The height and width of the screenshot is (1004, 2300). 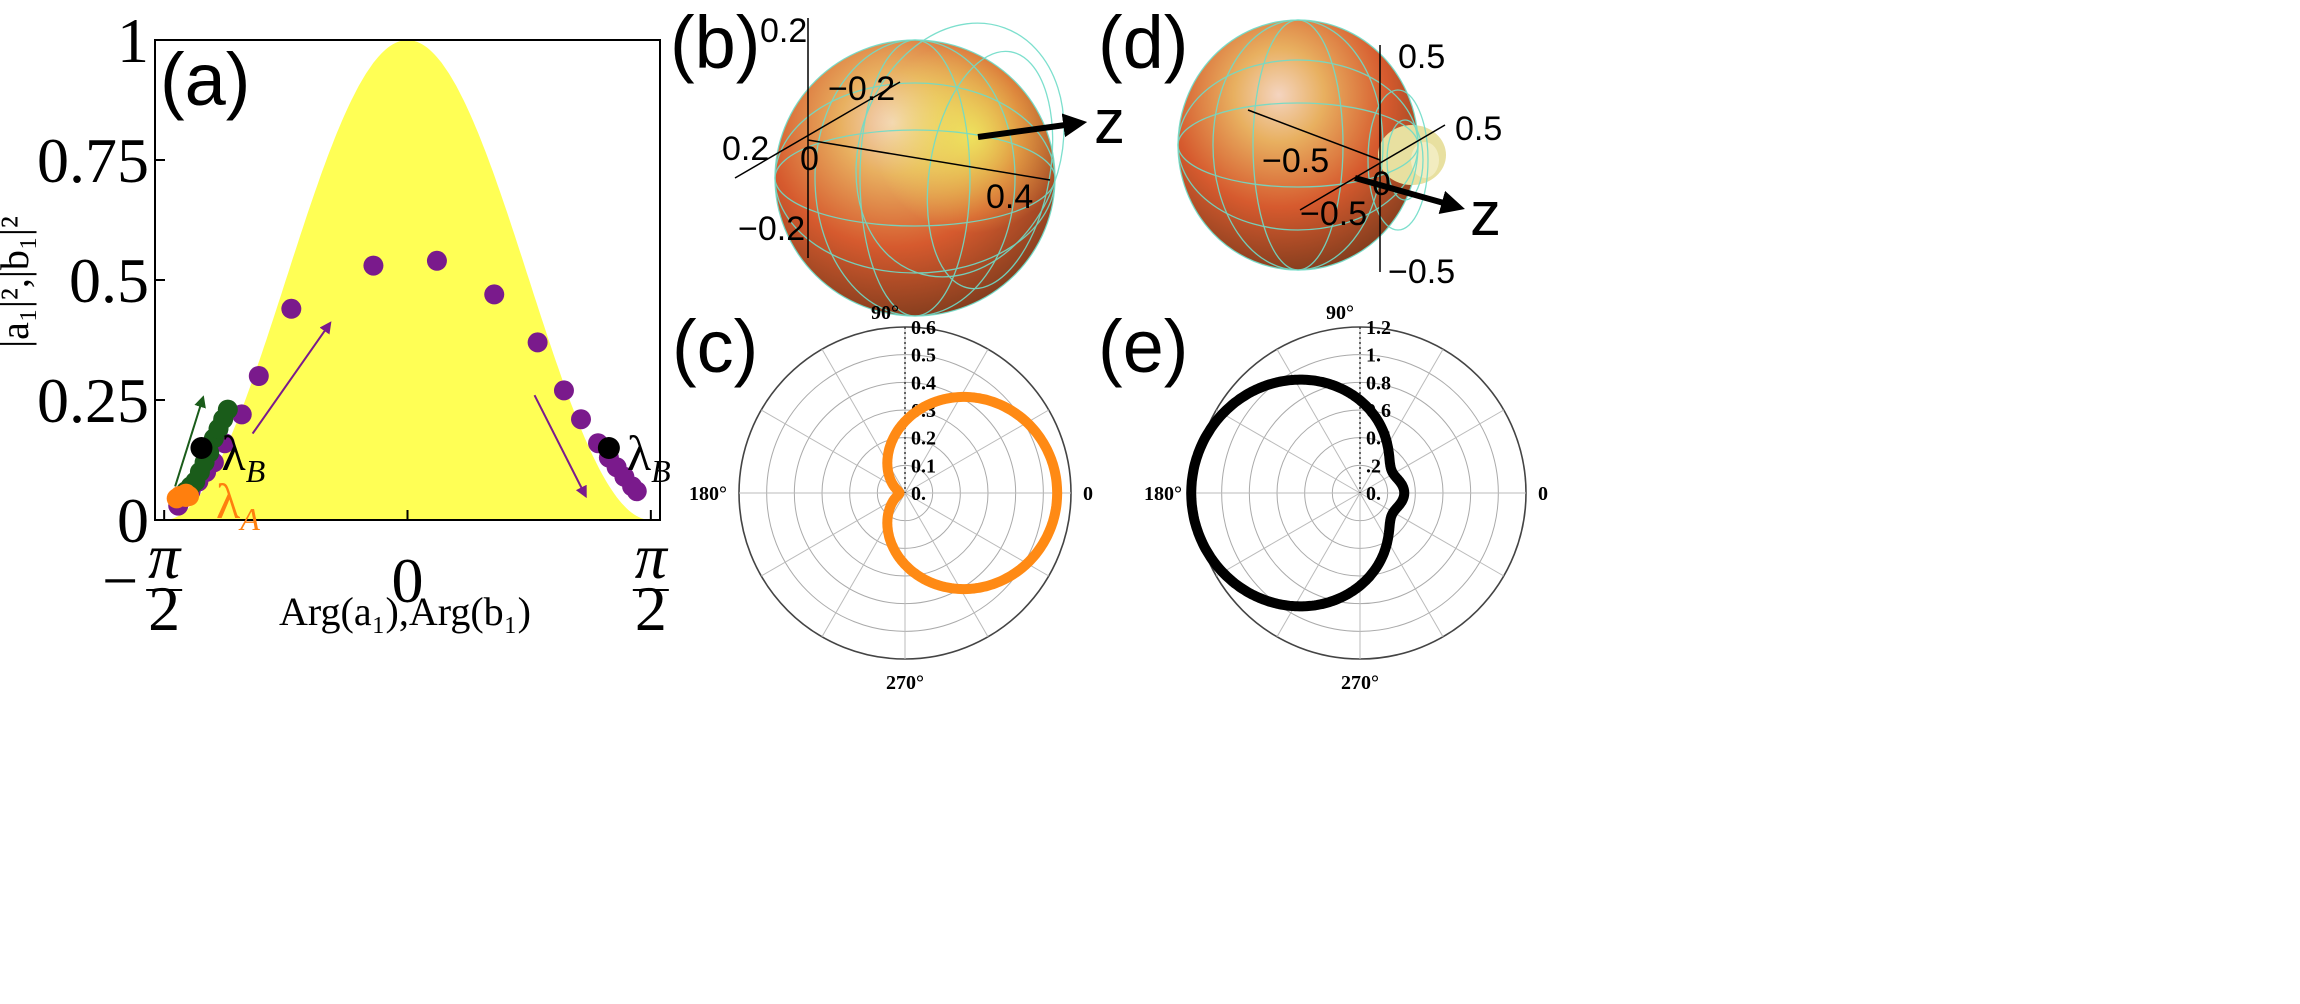 I want to click on z-label-b: z, so click(x=1109, y=122).